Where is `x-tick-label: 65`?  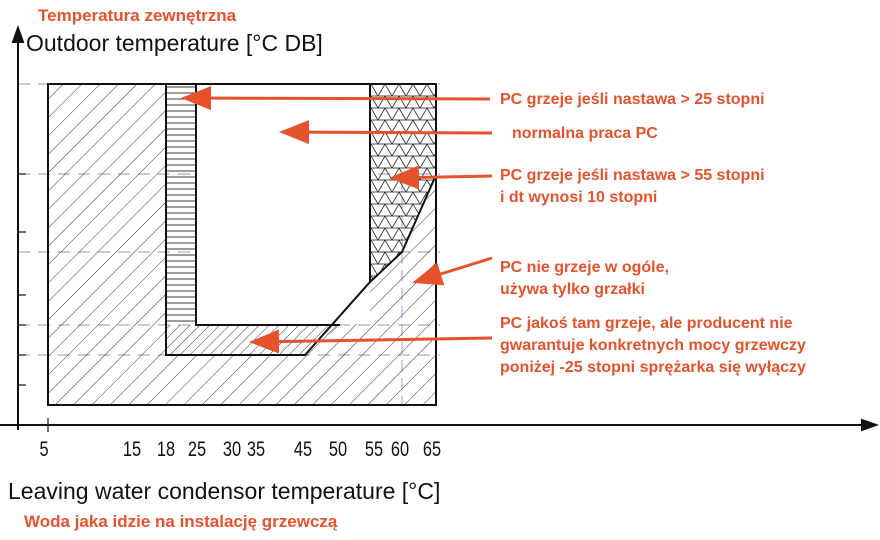 x-tick-label: 65 is located at coordinates (432, 449).